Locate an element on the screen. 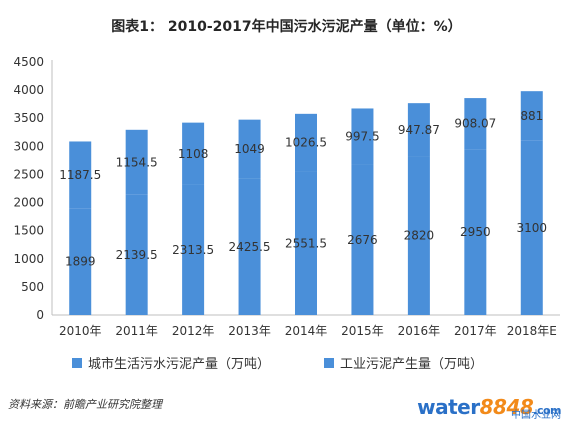 The image size is (573, 423). data-label-industrial: 1154.5 is located at coordinates (137, 162).